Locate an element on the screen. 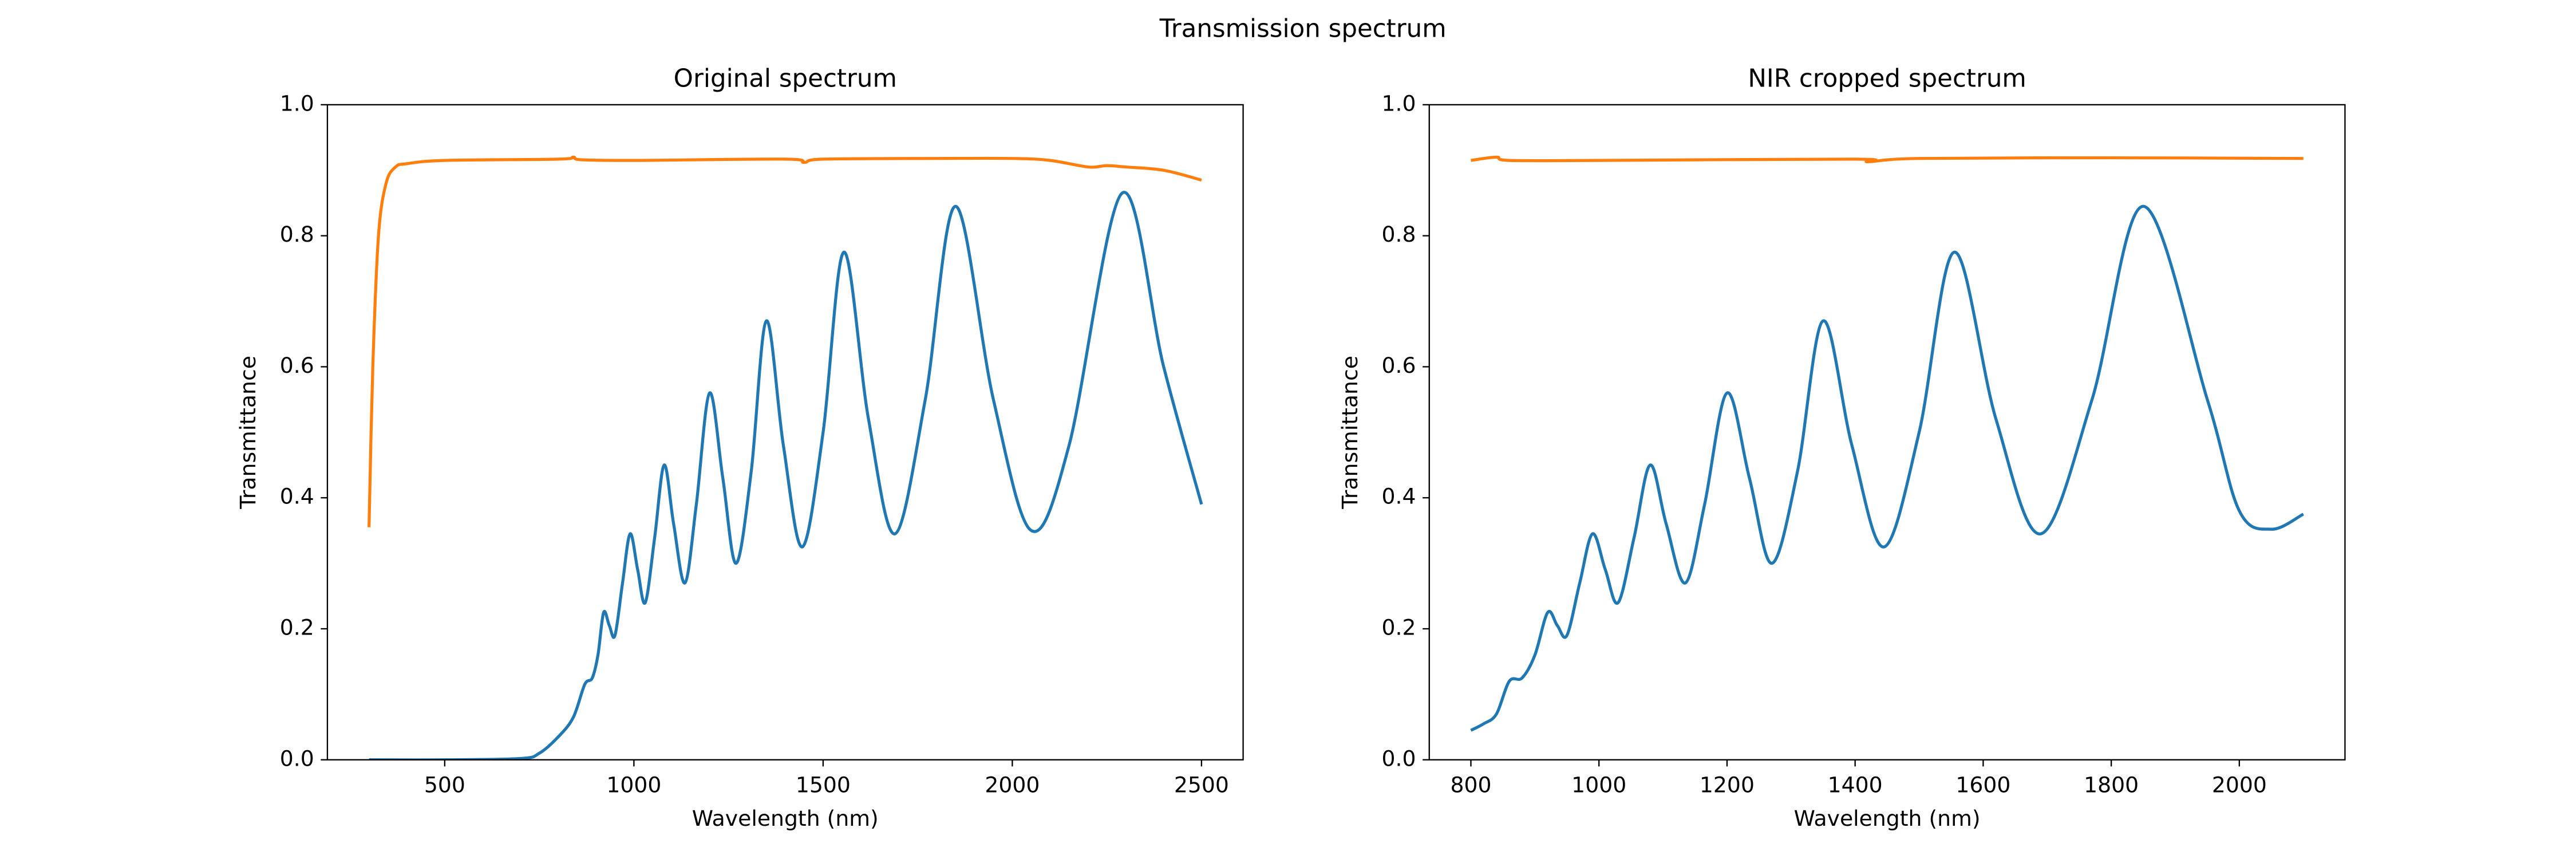 Image resolution: width=2576 pixels, height=859 pixels. x-tick-label: 1400 is located at coordinates (1855, 785).